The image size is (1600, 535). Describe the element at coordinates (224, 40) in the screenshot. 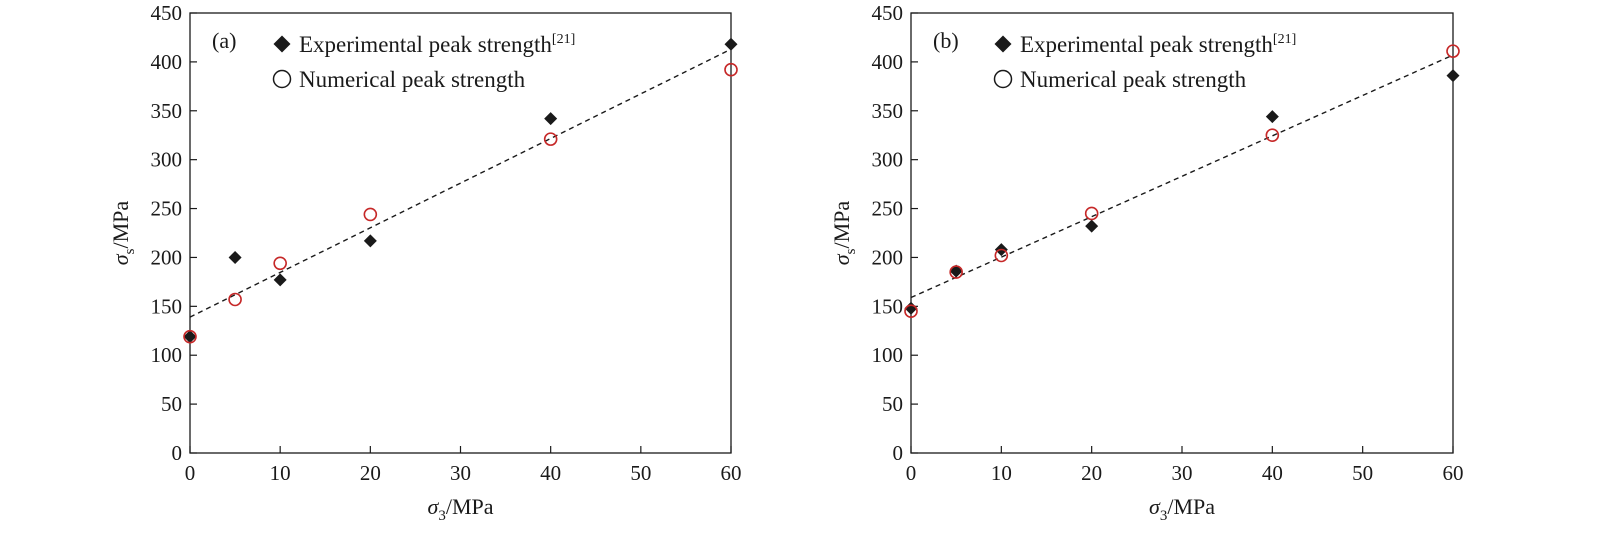

I see `panel-label: (a)` at that location.